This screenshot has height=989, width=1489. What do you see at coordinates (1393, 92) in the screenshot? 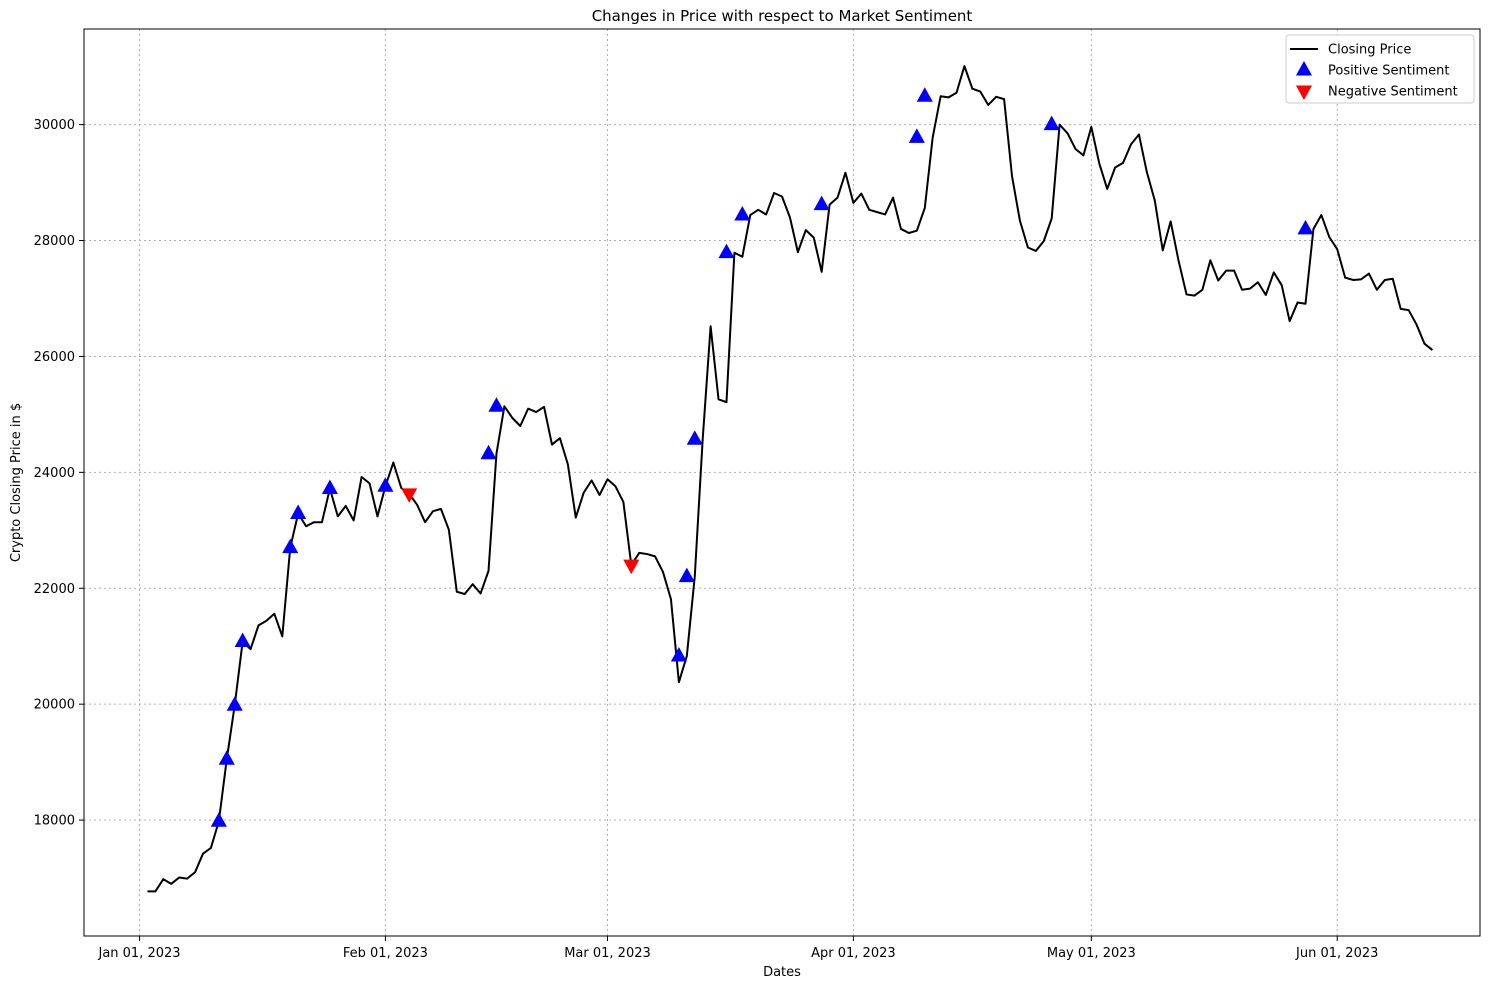
I see `legend-entry-label: Negative Sentiment` at bounding box center [1393, 92].